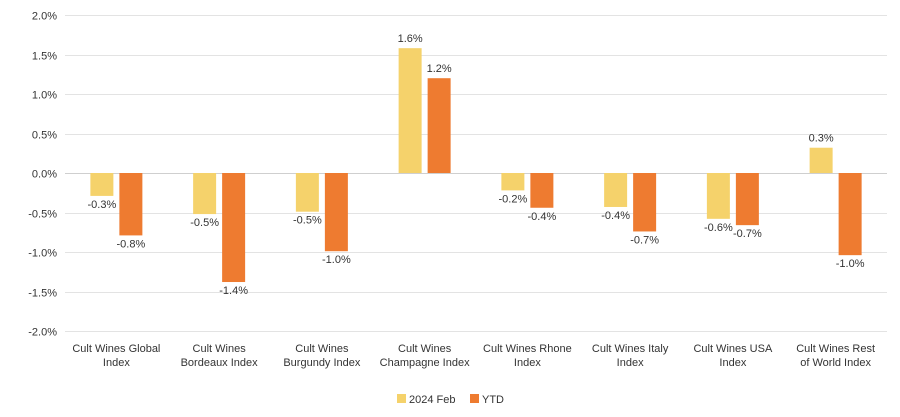  I want to click on legend-swatch-2024-feb, so click(401, 398).